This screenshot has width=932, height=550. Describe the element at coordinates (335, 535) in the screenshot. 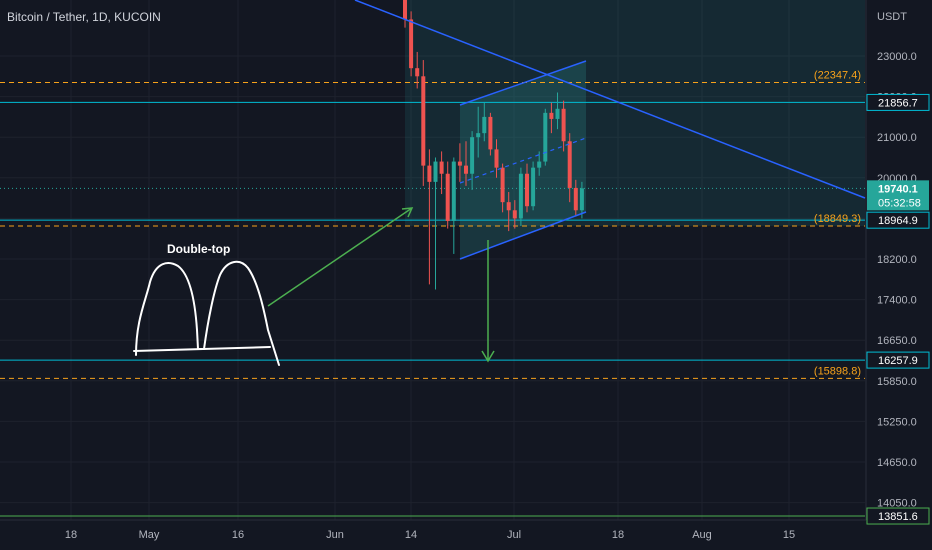

I see `time-tick-label: Jun` at that location.